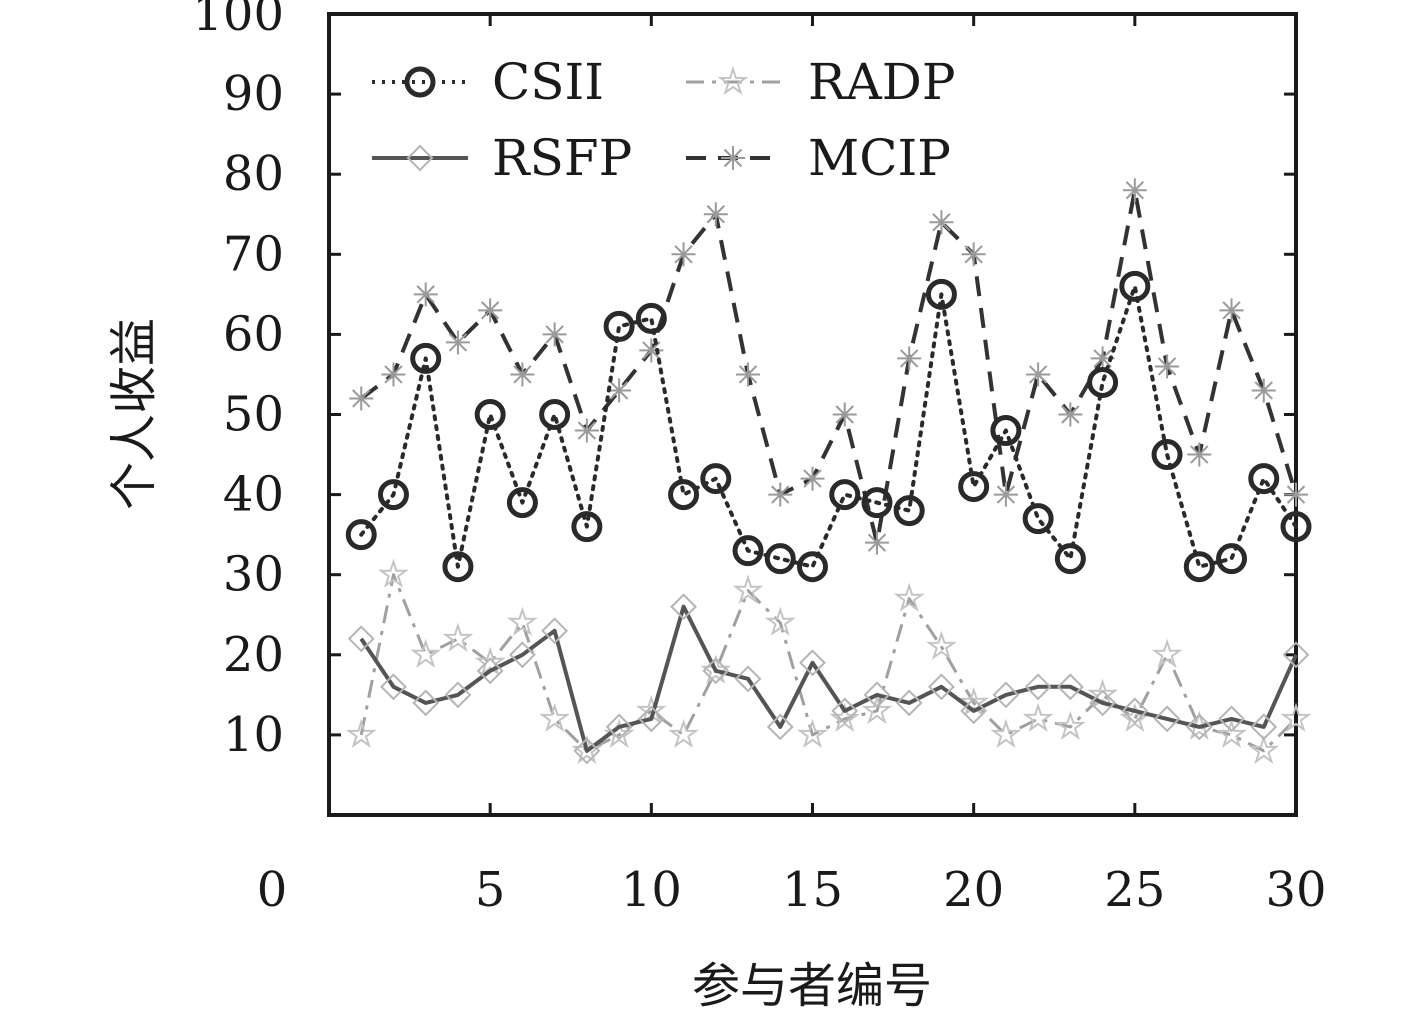  Describe the element at coordinates (253, 415) in the screenshot. I see `y-tick-label: 50` at that location.